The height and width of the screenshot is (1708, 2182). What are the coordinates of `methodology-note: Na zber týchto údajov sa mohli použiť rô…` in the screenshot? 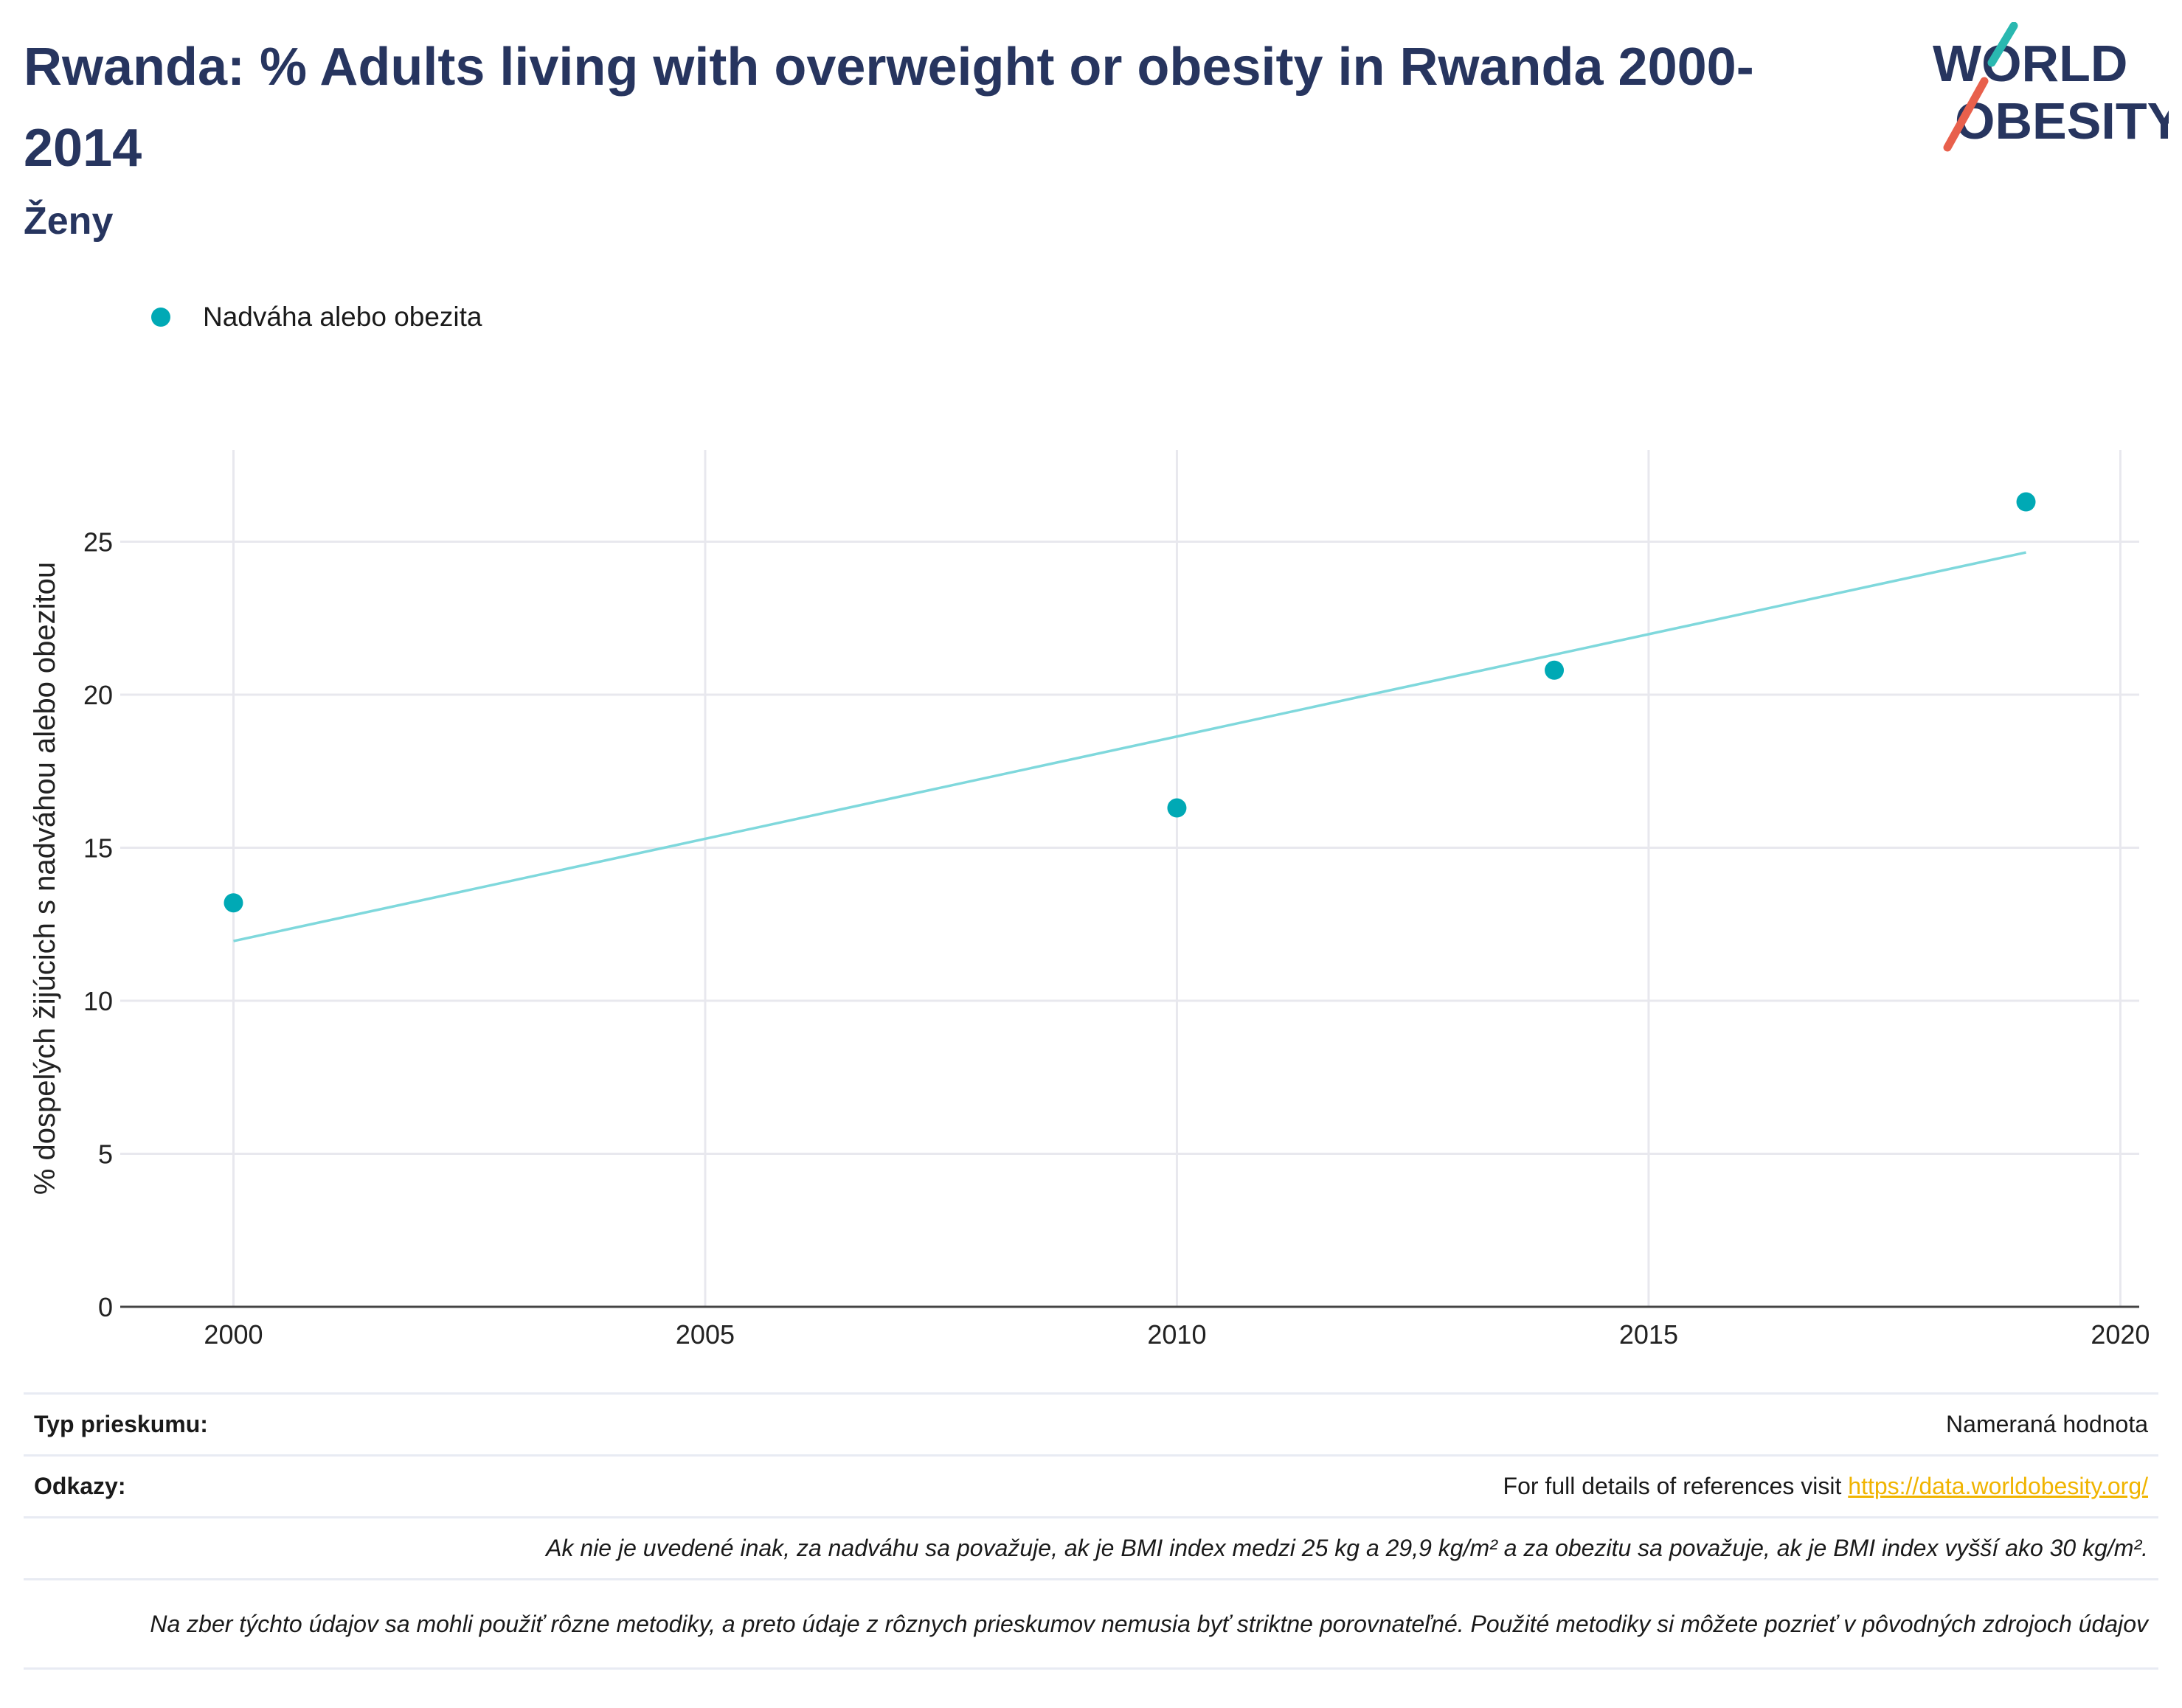 It's located at (1149, 1624).